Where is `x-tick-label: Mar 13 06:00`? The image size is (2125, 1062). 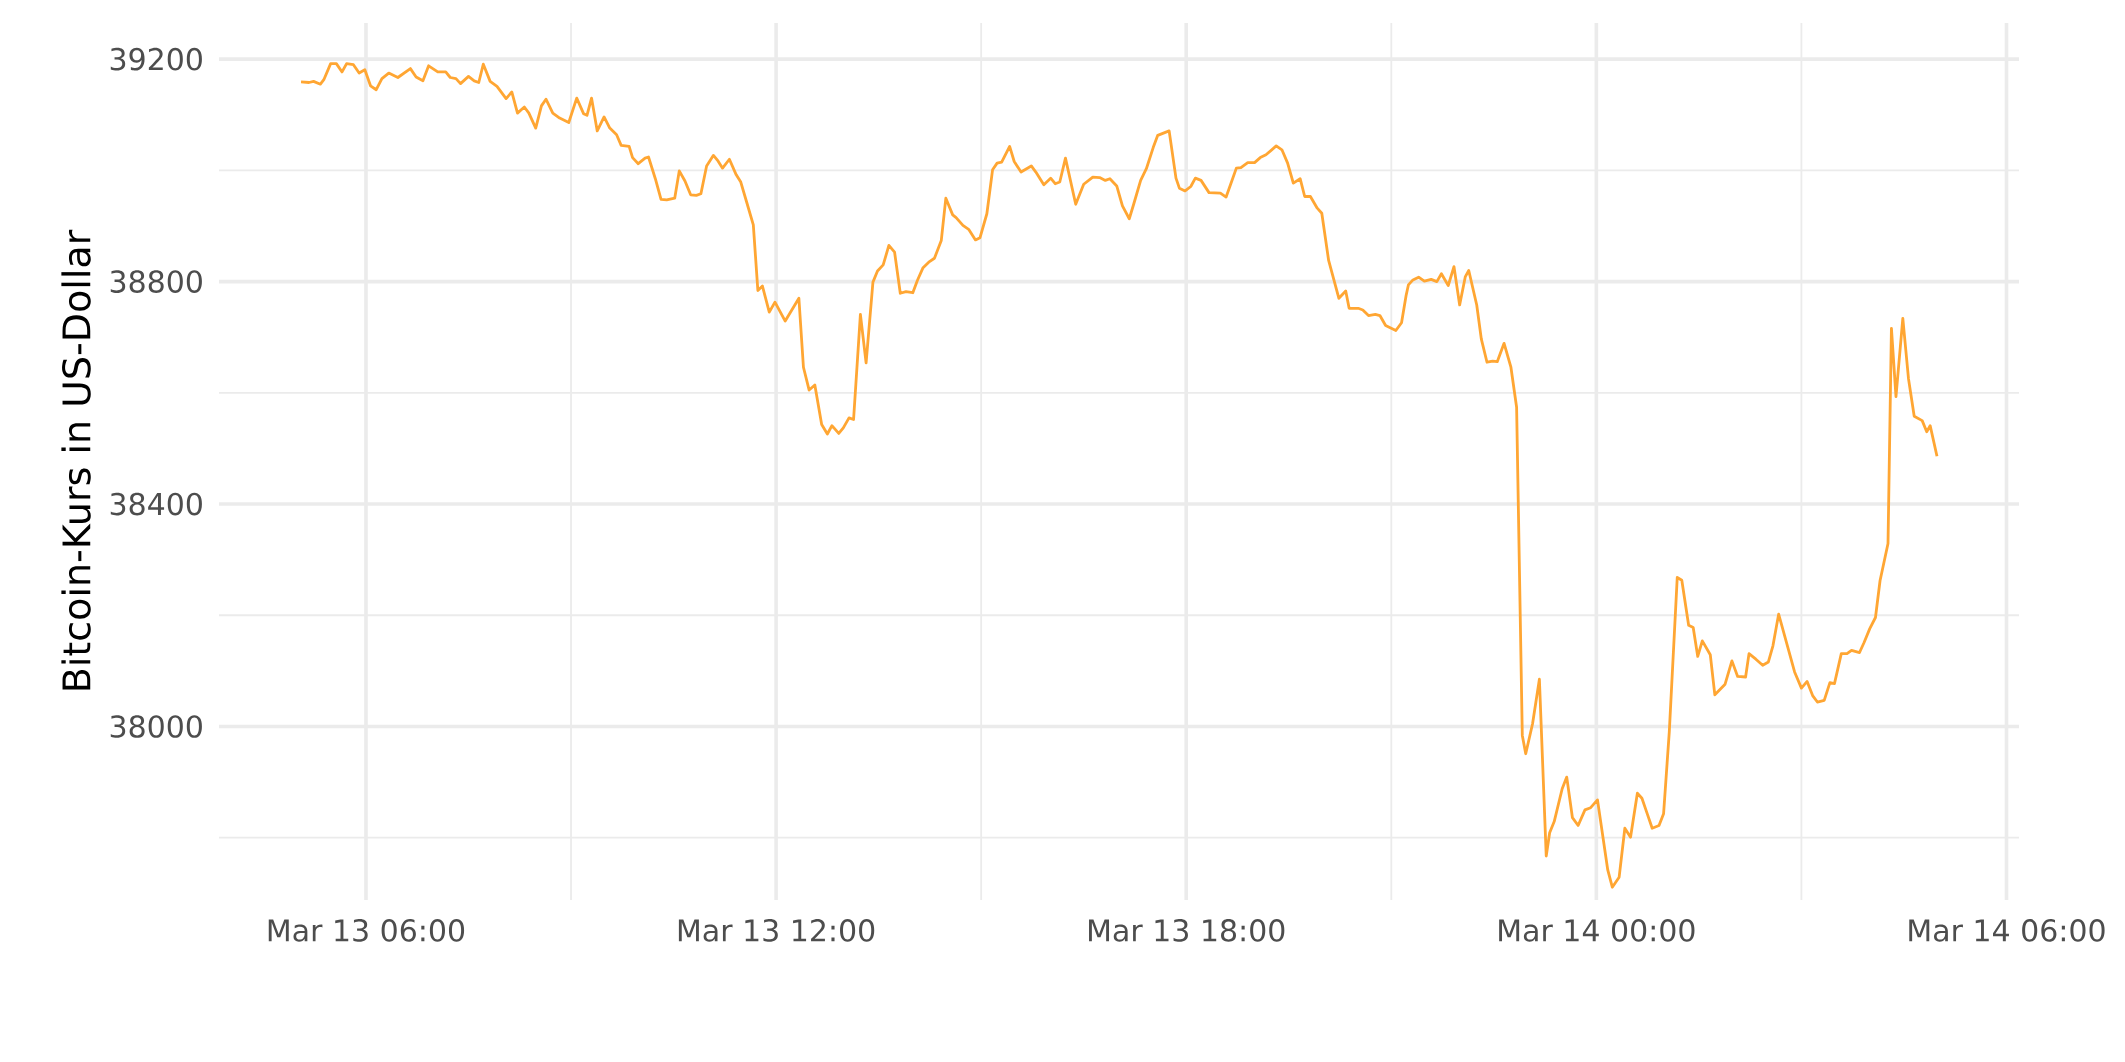
x-tick-label: Mar 13 06:00 is located at coordinates (366, 930).